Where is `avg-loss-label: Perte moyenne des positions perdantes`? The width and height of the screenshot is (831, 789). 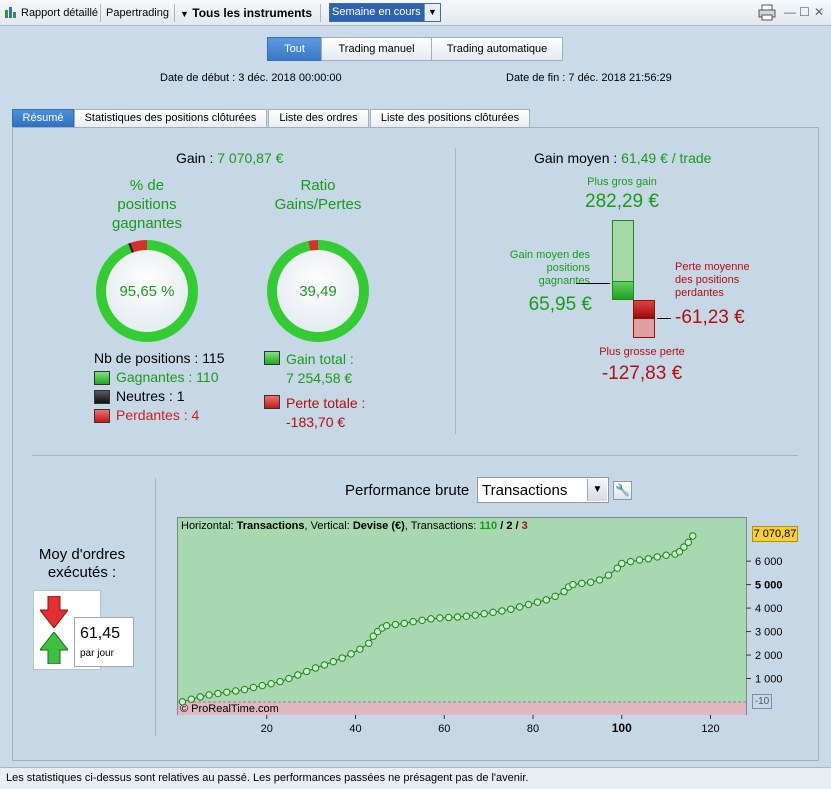 avg-loss-label: Perte moyenne des positions perdantes is located at coordinates (712, 280).